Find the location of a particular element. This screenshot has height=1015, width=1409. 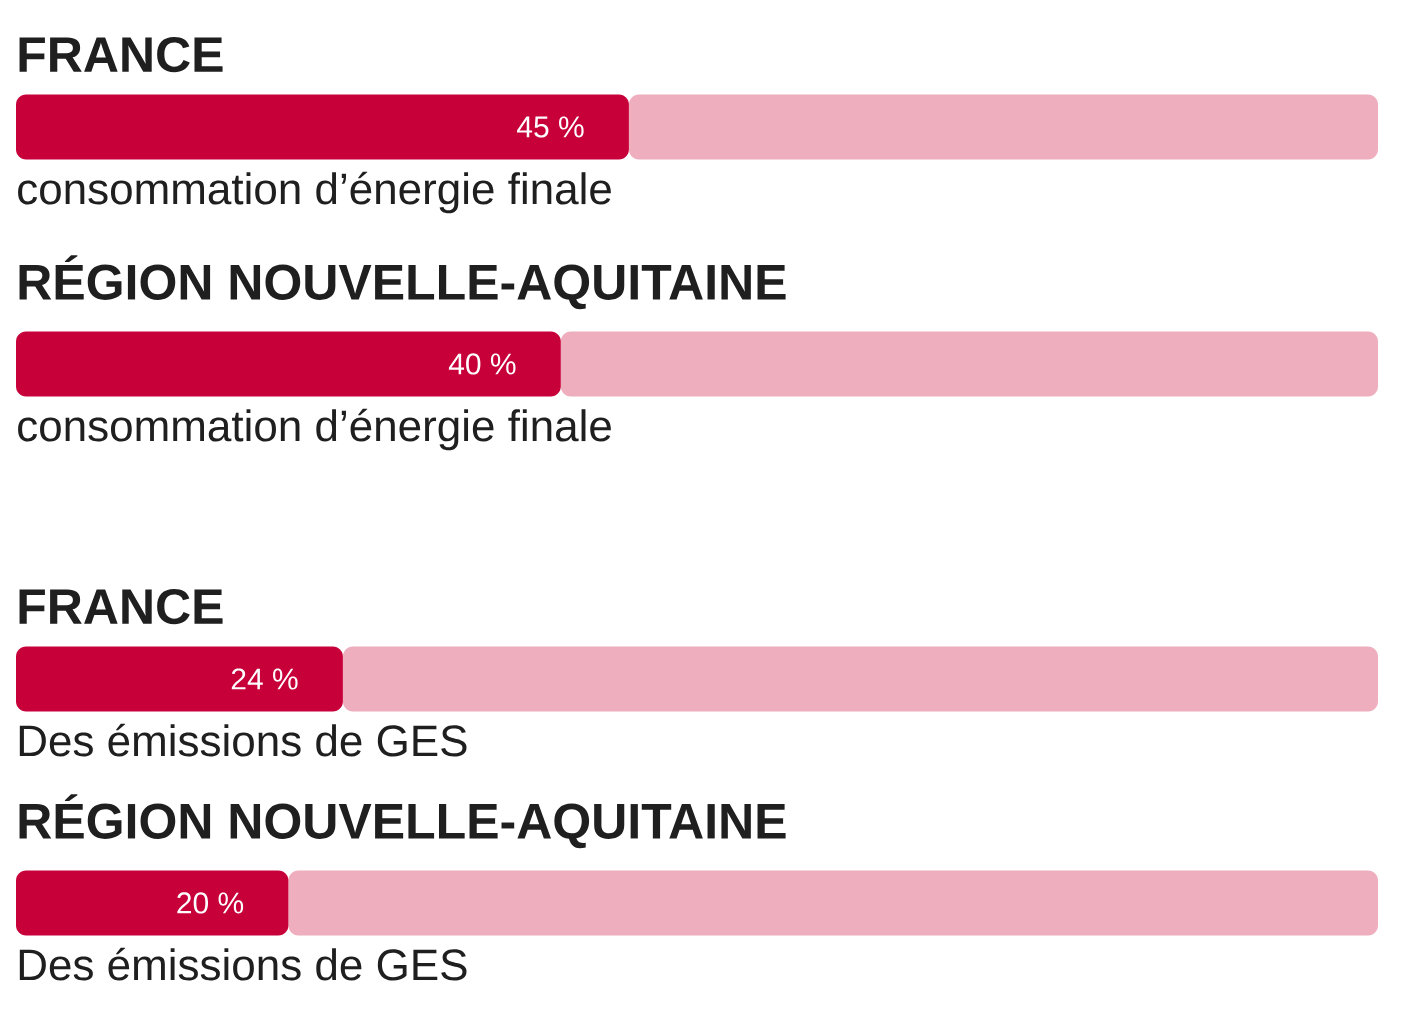

data-label: 24 % is located at coordinates (264, 679).